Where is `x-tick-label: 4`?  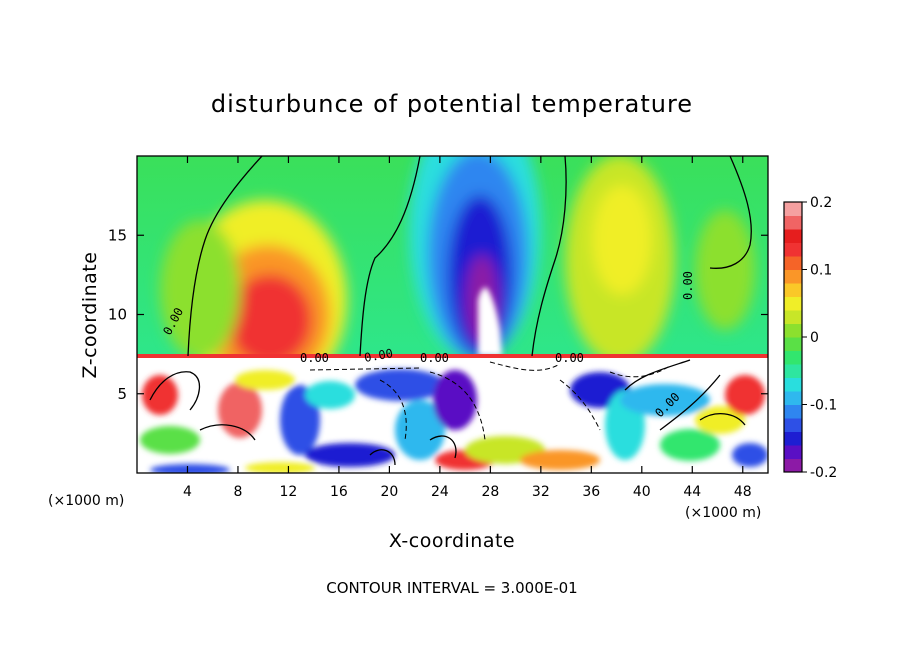 x-tick-label: 4 is located at coordinates (187, 492).